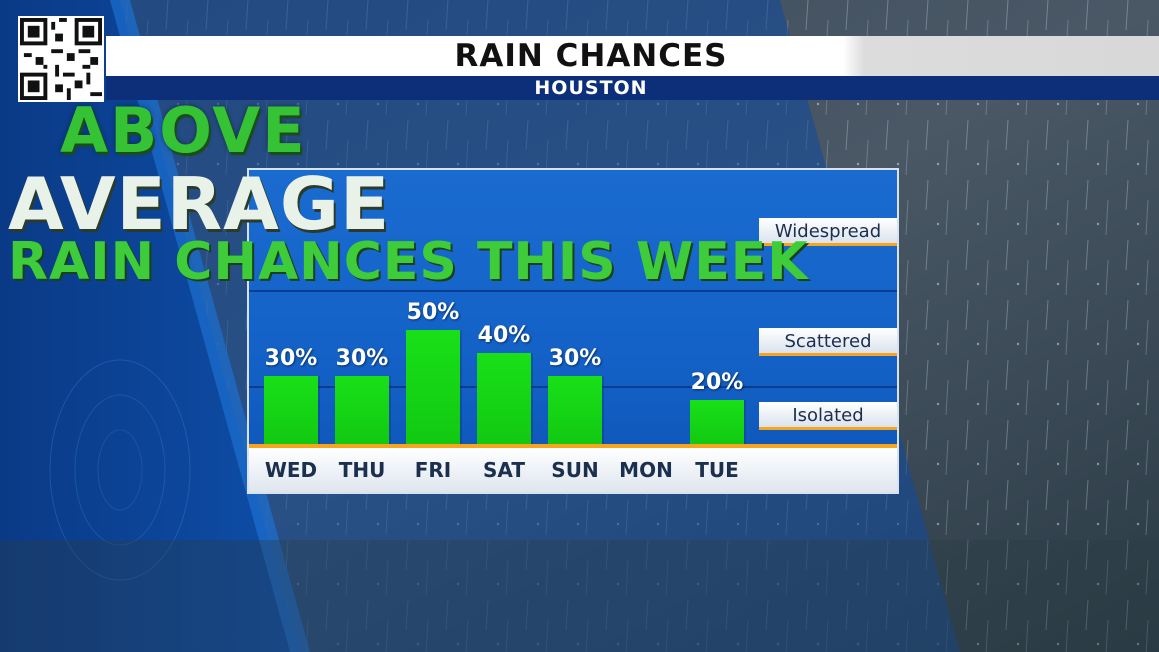  I want to click on subtitle-banner, so click(632, 88).